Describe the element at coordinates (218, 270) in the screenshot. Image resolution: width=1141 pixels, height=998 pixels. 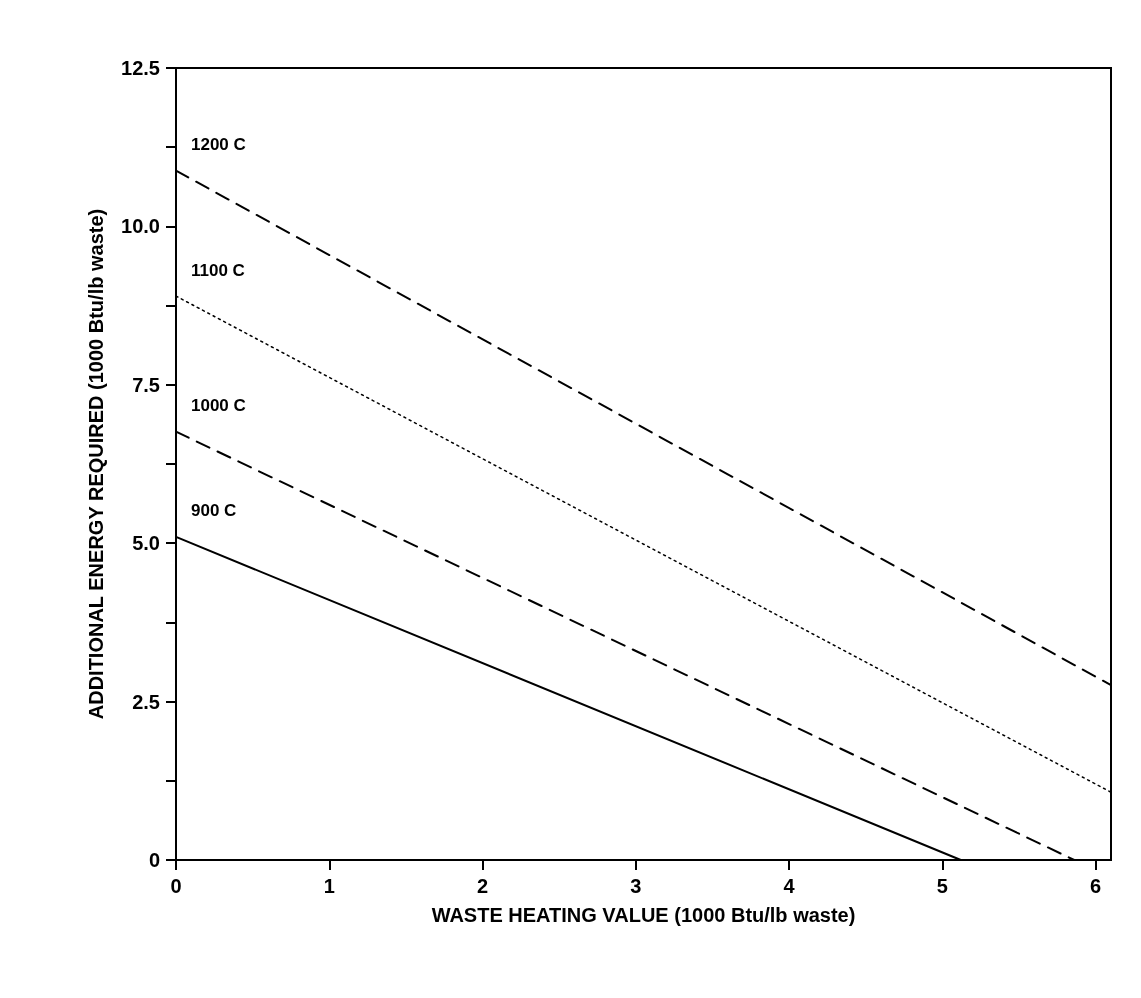
I see `series-label: 1100 C` at that location.